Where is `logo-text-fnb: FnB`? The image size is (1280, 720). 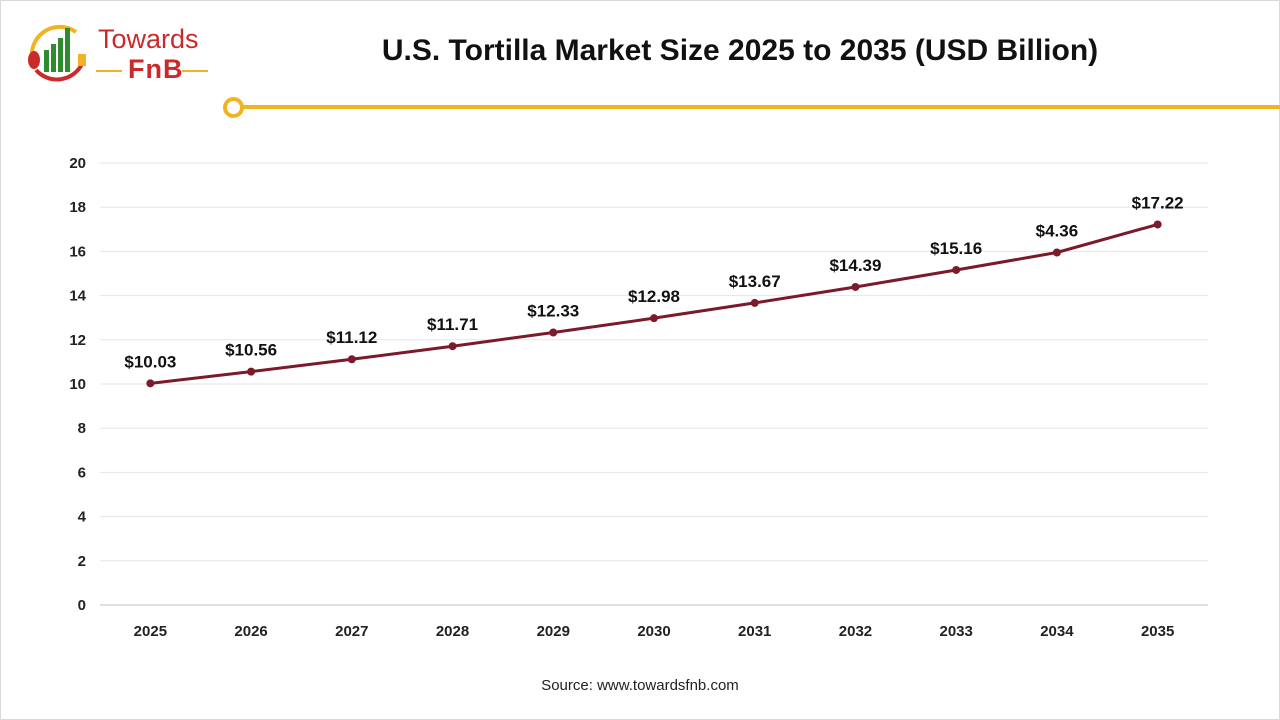
logo-text-fnb: FnB is located at coordinates (156, 69).